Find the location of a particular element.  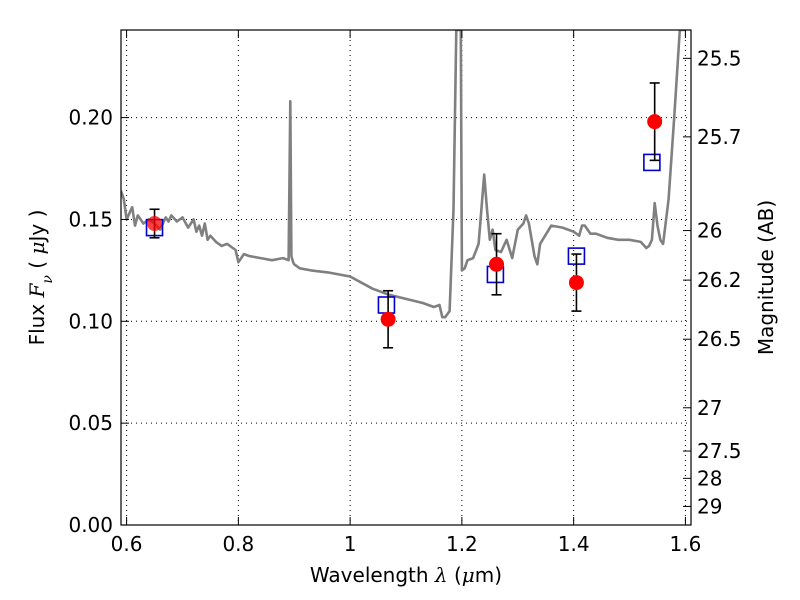

y-tick-label: 0.20 is located at coordinates (90, 118).